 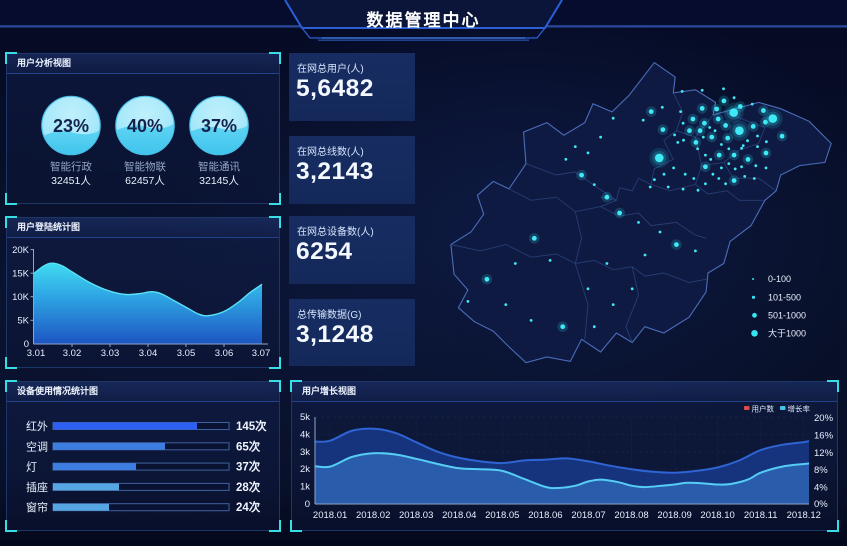 I want to click on svg-text: 145次, so click(x=251, y=426).